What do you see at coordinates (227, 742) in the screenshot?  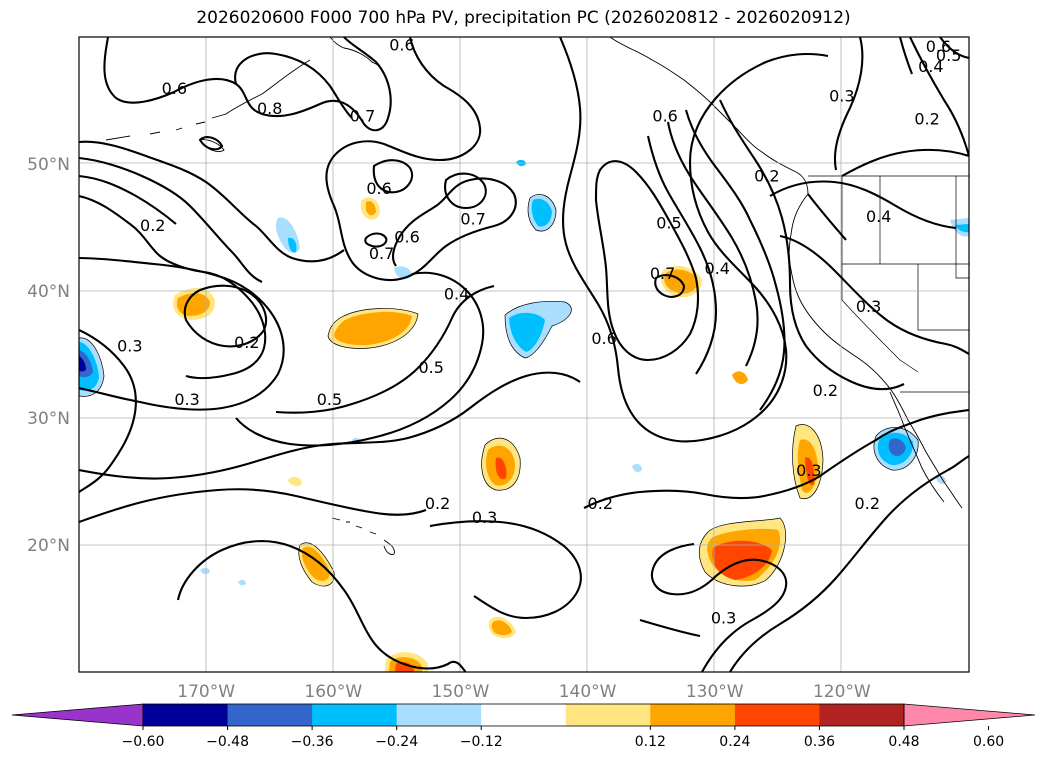 I see `colorbar-tick-label: −0.48` at bounding box center [227, 742].